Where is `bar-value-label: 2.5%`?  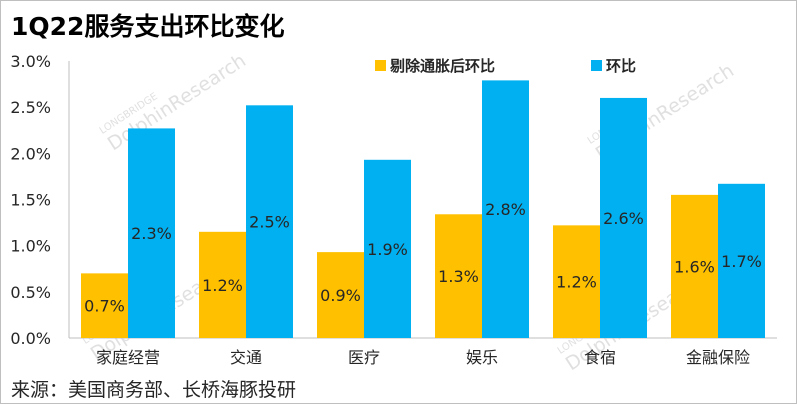
bar-value-label: 2.5% is located at coordinates (269, 222).